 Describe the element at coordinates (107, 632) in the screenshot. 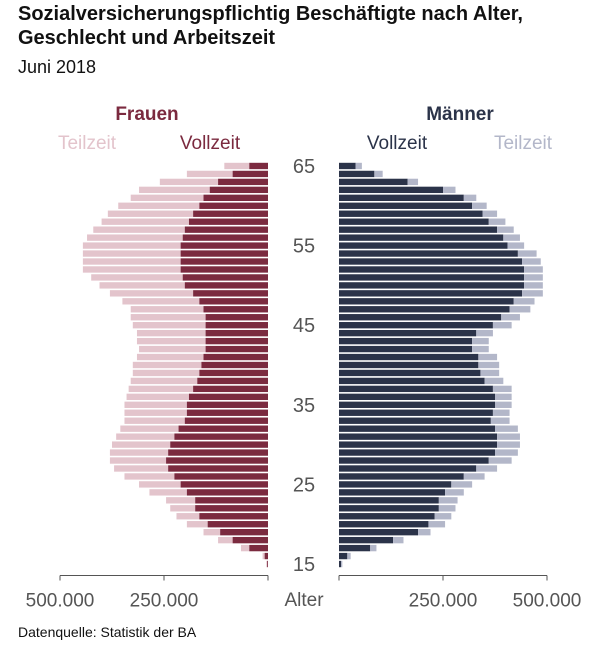

I see `data-source-note: Datenquelle: Statistik der BA` at that location.